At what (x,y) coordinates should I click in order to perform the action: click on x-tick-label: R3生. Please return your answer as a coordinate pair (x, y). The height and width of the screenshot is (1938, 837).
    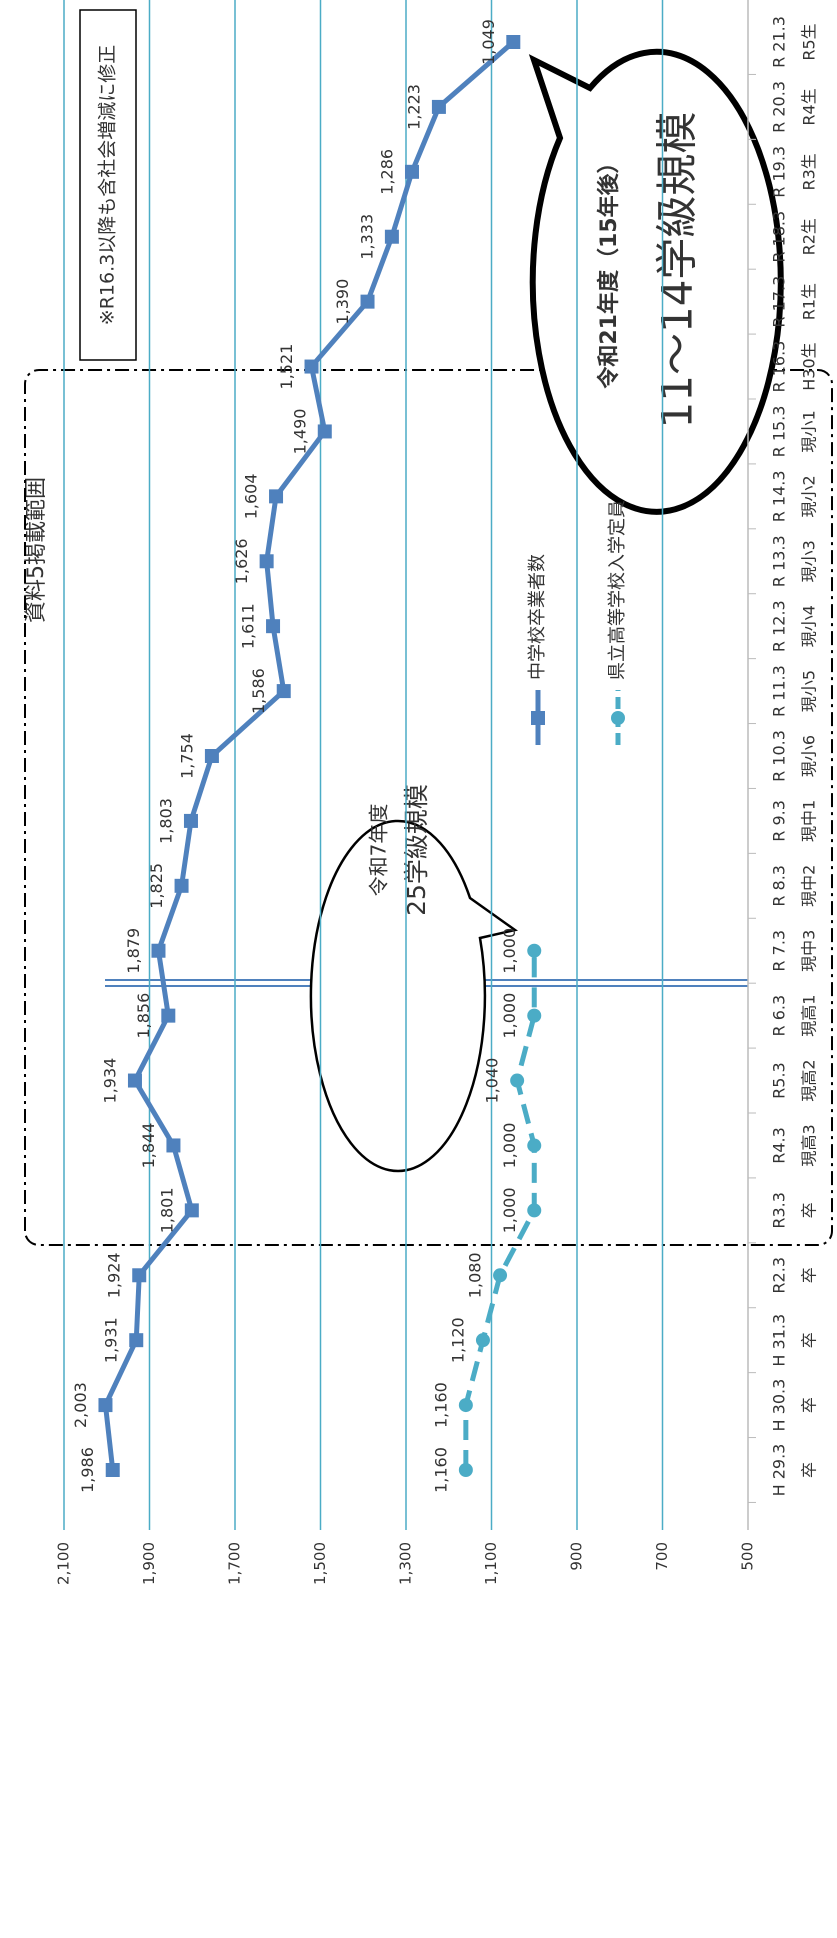
    Looking at the image, I should click on (809, 171).